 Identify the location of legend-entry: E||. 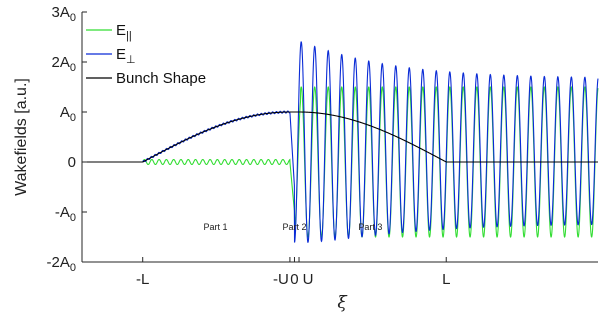
(124, 32).